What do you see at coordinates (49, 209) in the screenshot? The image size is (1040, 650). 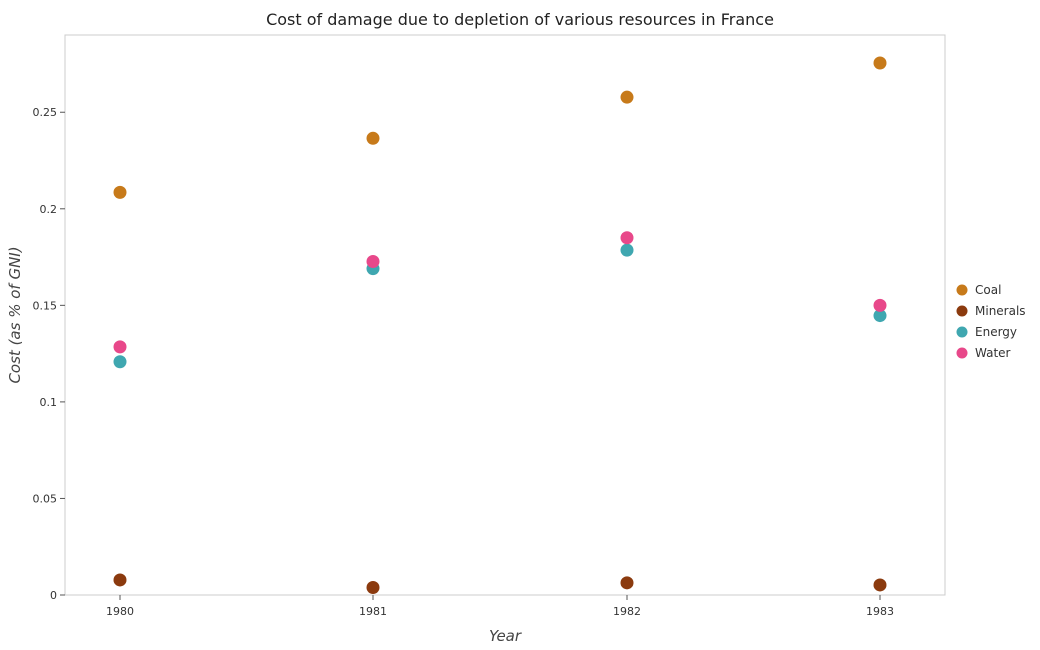 I see `y-tick-label: 0.2` at bounding box center [49, 209].